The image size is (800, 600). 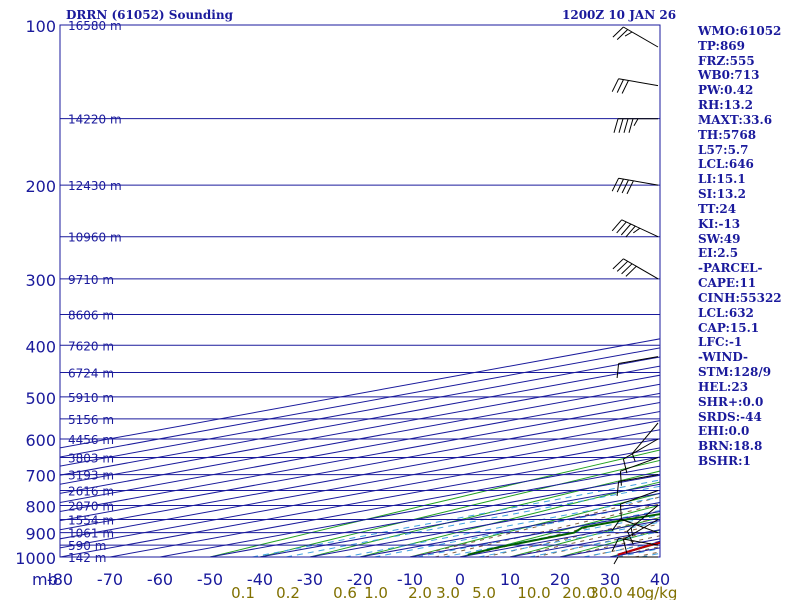 What do you see at coordinates (91, 520) in the screenshot?
I see `height-label: 1554 m` at bounding box center [91, 520].